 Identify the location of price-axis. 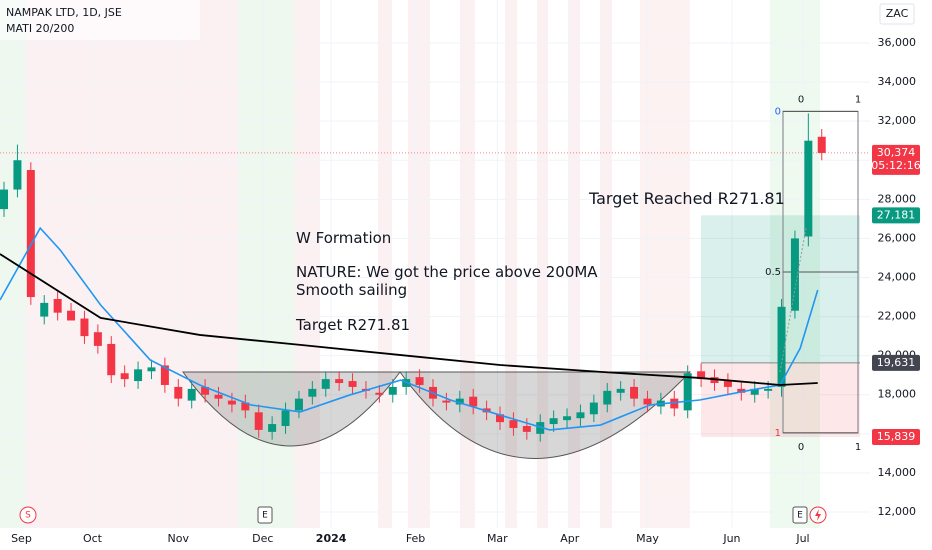
(901, 275).